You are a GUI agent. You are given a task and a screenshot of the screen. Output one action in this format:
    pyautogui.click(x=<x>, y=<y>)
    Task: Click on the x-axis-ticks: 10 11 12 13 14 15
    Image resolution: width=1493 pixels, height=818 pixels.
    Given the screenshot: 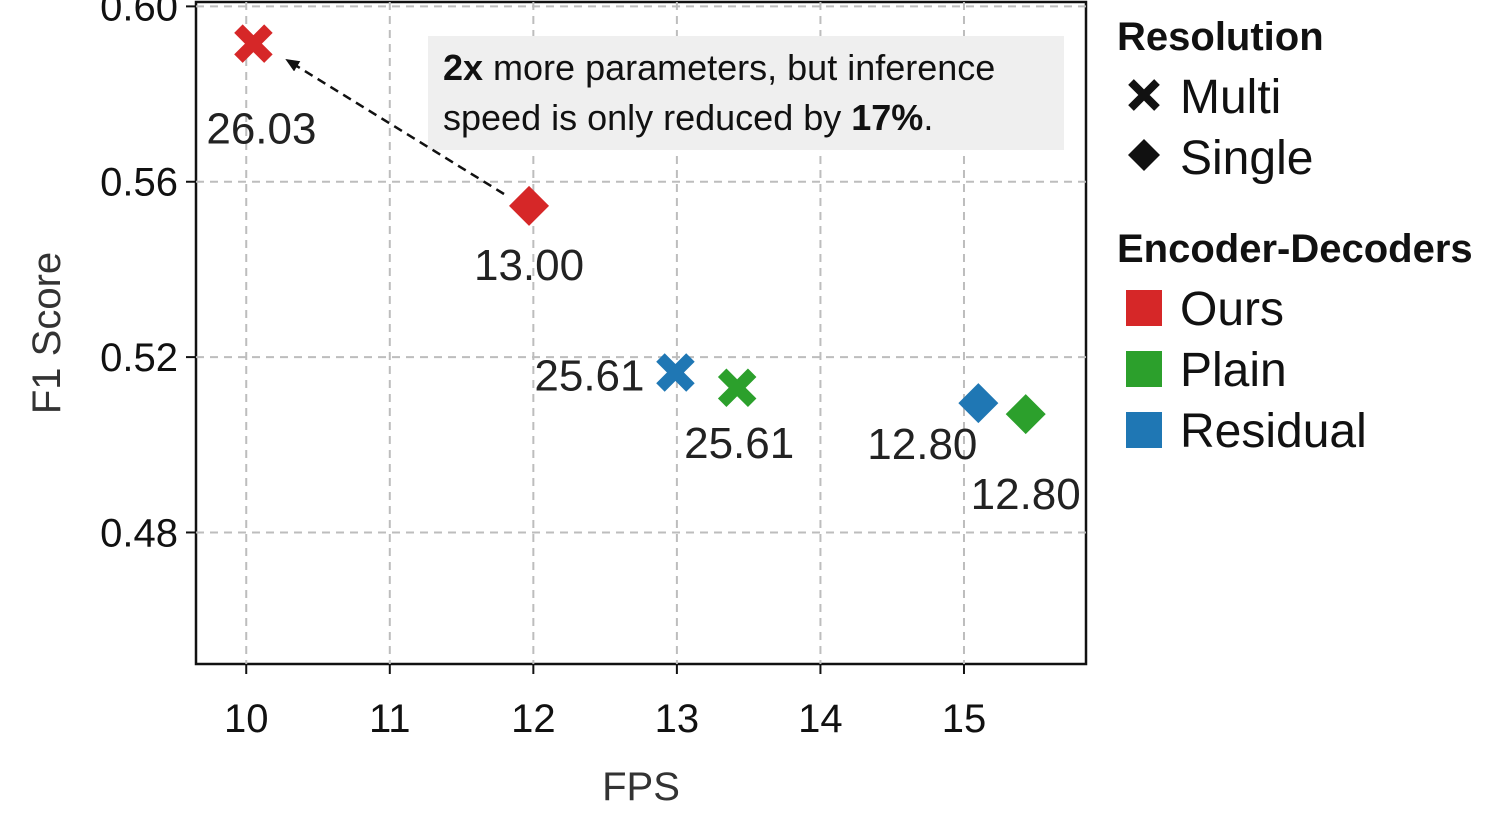 What is the action you would take?
    pyautogui.click(x=605, y=702)
    